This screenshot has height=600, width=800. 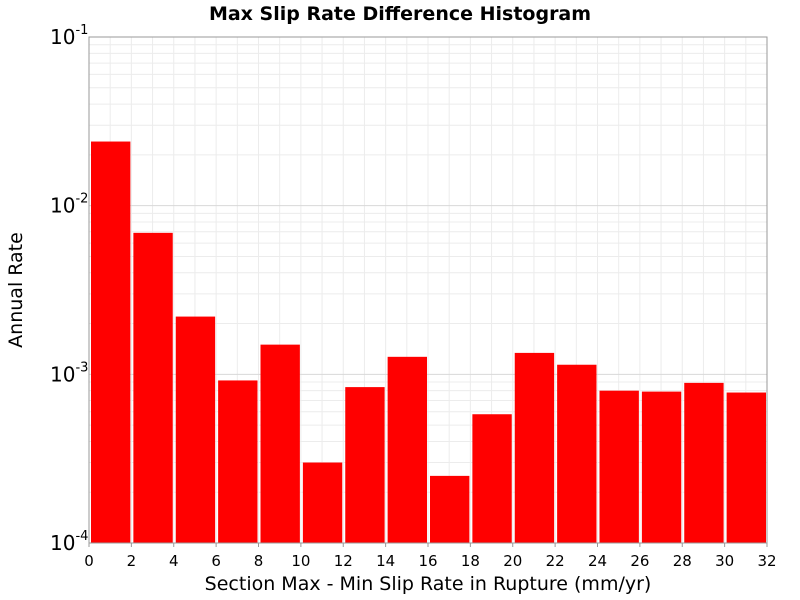 What do you see at coordinates (69, 289) in the screenshot?
I see `y-axis-ticks: 10-410-310-210-1` at bounding box center [69, 289].